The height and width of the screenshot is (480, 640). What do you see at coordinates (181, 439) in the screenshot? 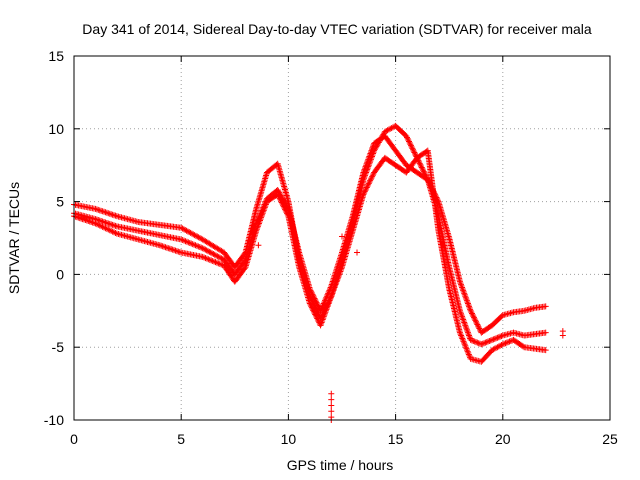
I see `x-tick-label: 5` at bounding box center [181, 439].